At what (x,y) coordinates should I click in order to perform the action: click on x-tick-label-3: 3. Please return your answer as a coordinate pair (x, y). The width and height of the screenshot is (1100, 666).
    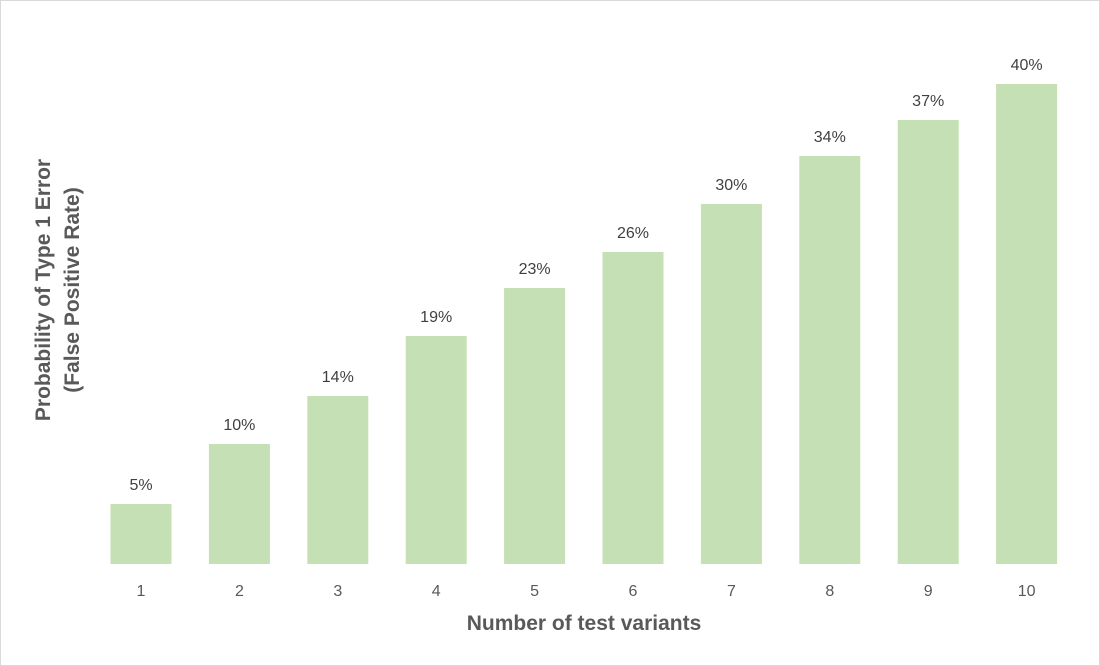
    Looking at the image, I should click on (337, 591).